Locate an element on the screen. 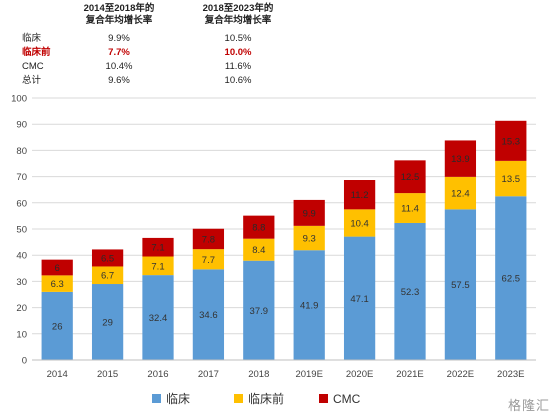 The height and width of the screenshot is (416, 554). data-label: 12.5 is located at coordinates (410, 177).